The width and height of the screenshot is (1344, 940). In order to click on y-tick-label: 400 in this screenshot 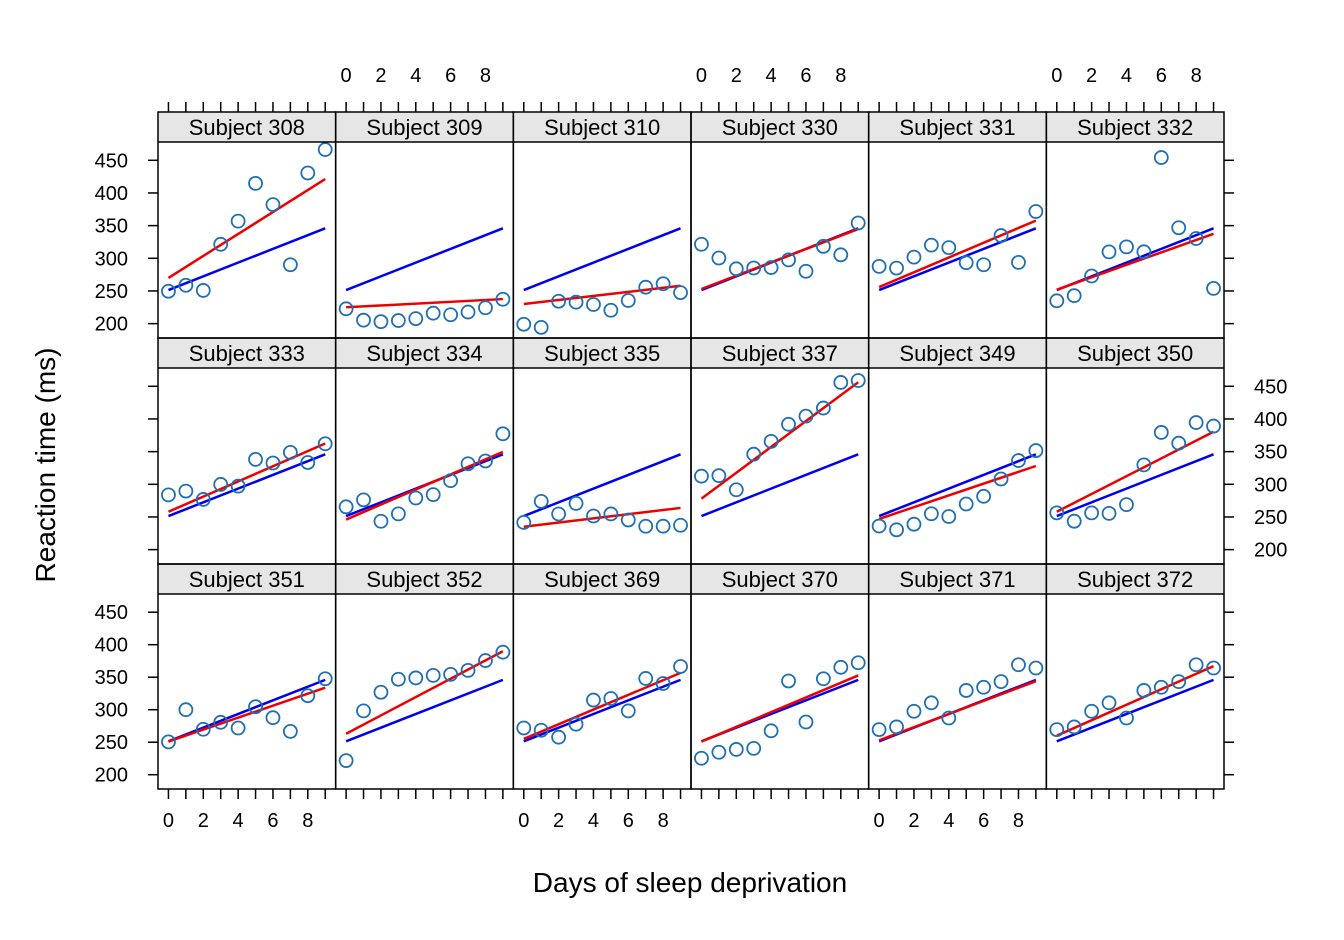, I will do `click(111, 646)`.